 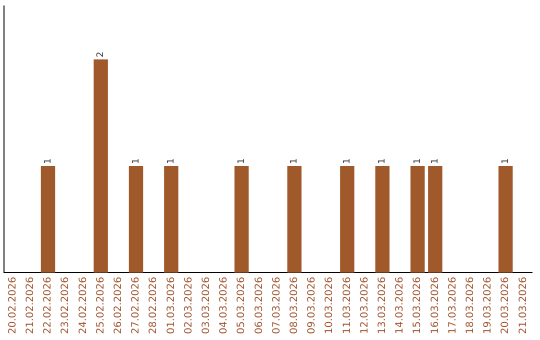 I want to click on x-tick-label: 20.03.2026, so click(x=506, y=305).